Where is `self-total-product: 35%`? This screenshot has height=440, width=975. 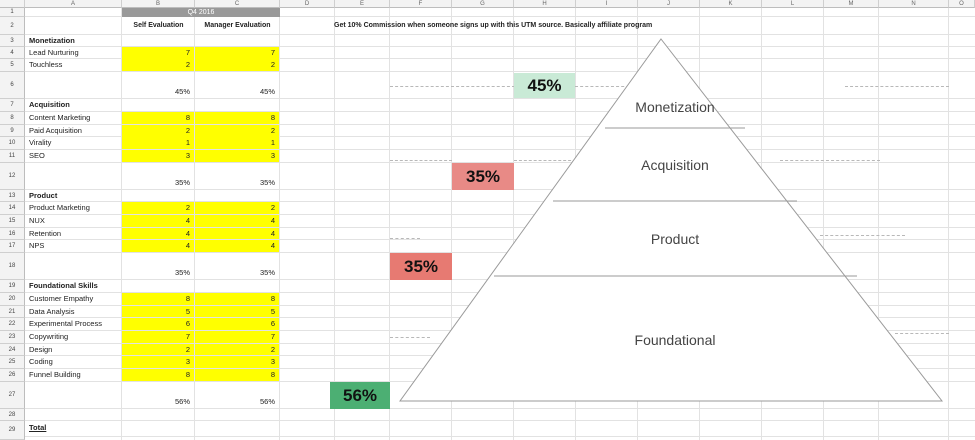 self-total-product: 35% is located at coordinates (182, 272).